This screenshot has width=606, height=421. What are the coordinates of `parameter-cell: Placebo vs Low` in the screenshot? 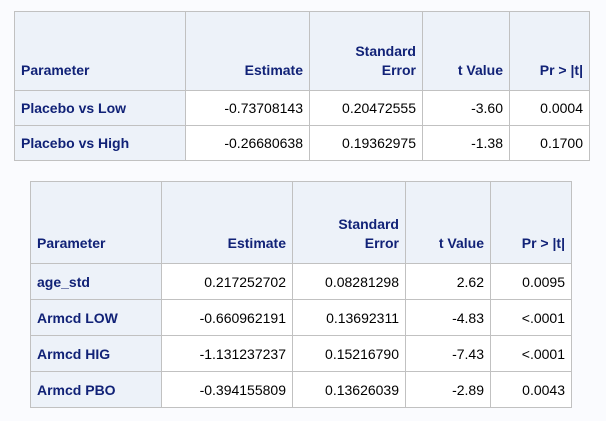 It's located at (100, 108).